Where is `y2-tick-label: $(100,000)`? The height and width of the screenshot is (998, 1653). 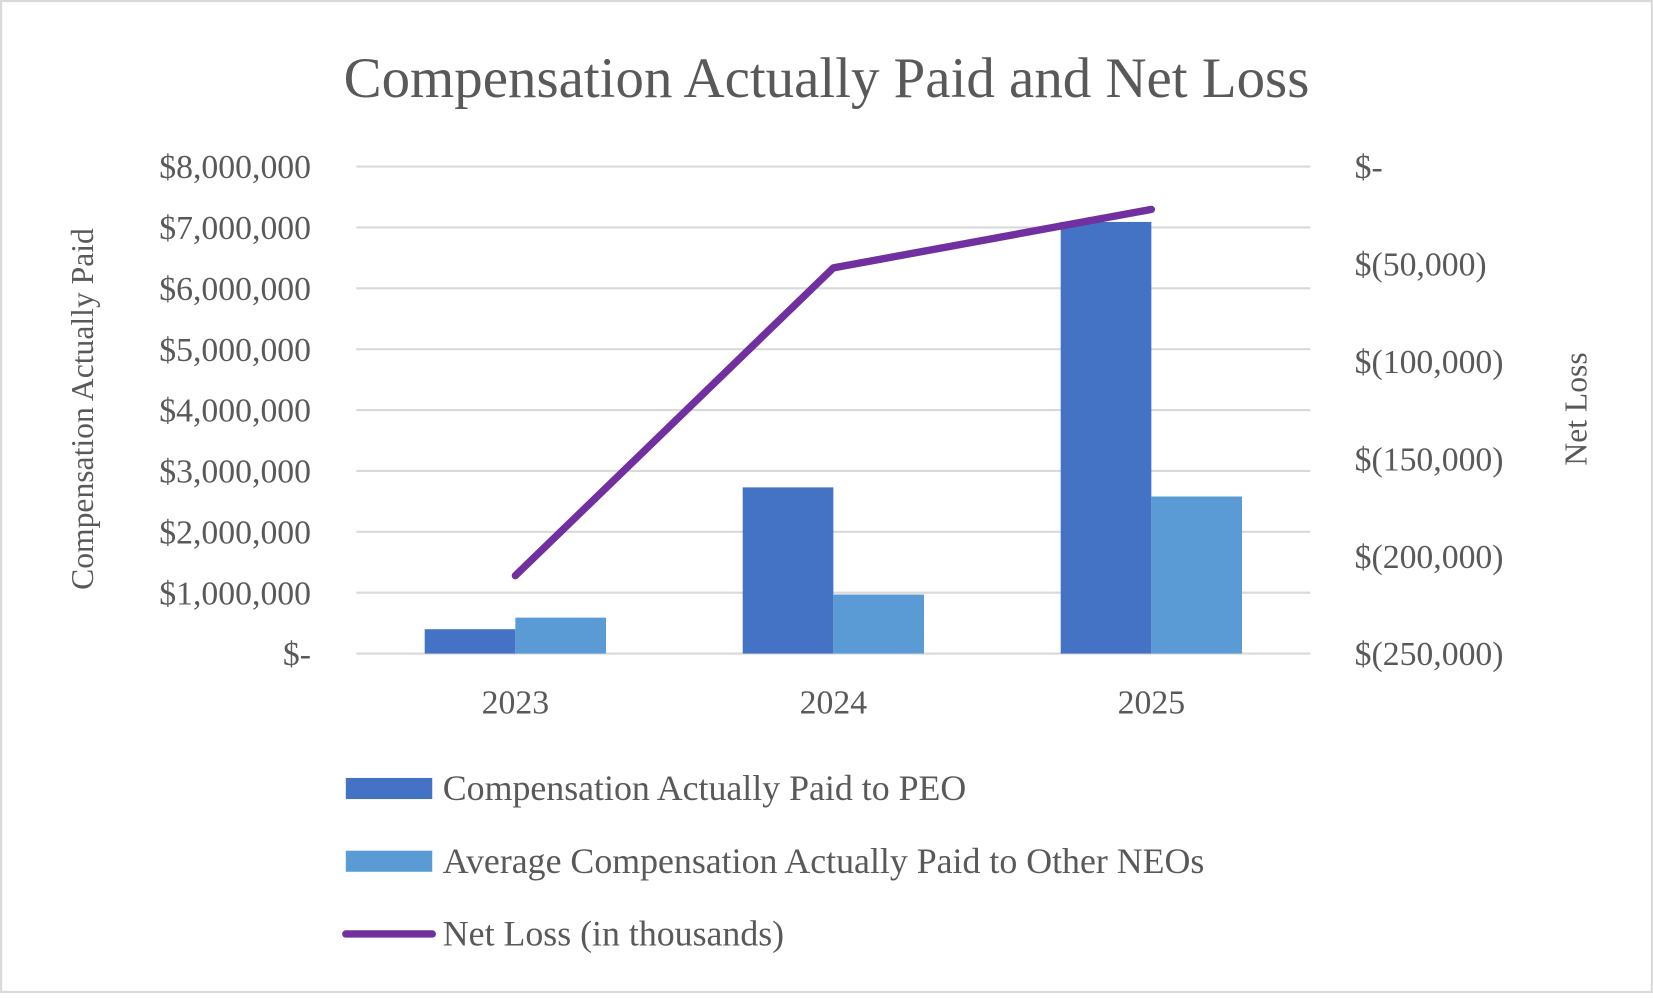
y2-tick-label: $(100,000) is located at coordinates (1429, 362).